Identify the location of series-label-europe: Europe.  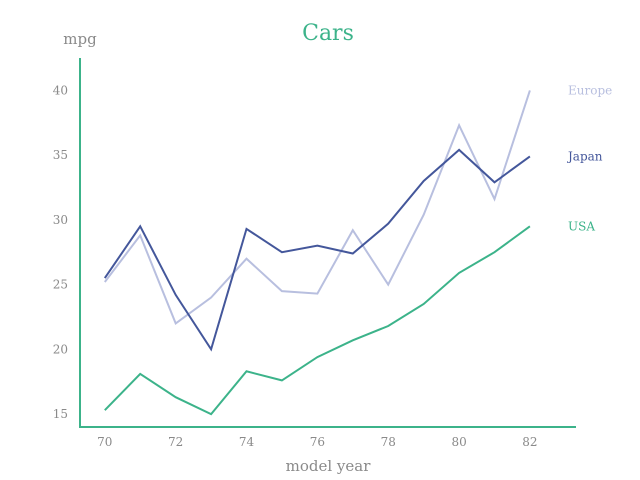
(590, 90).